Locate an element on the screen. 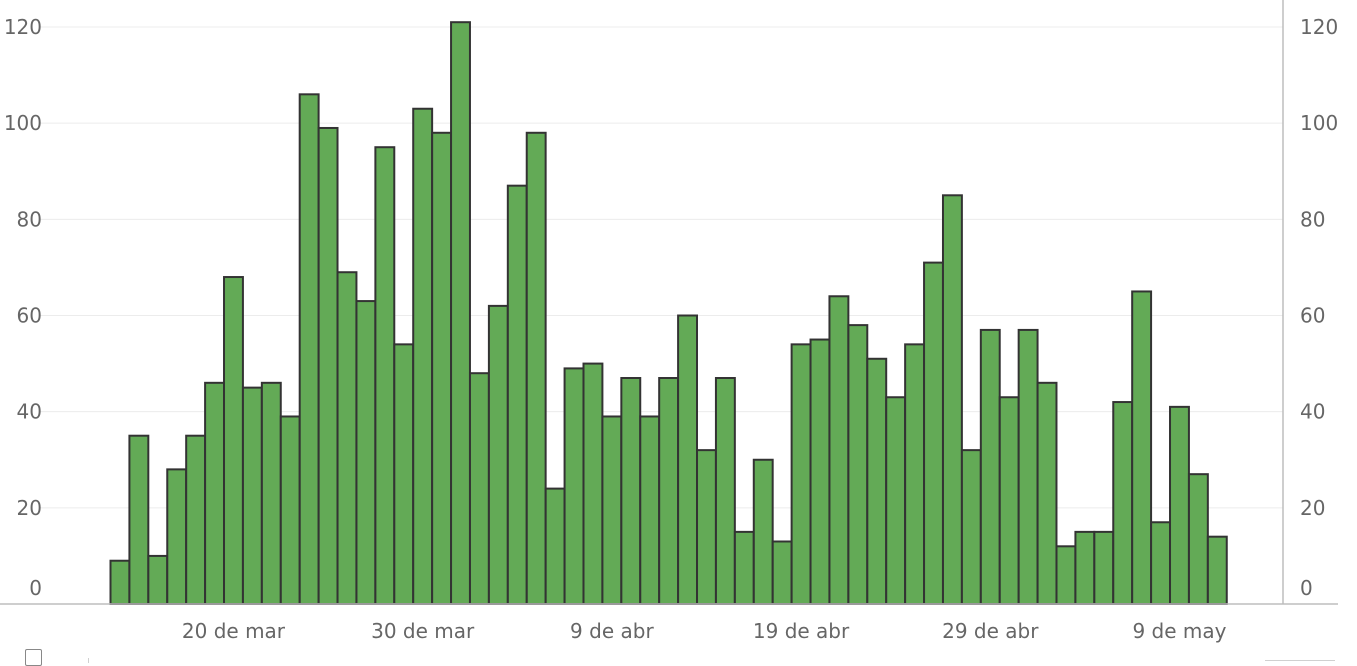 The height and width of the screenshot is (666, 1357). y-tick-label-left: 0 is located at coordinates (35, 588).